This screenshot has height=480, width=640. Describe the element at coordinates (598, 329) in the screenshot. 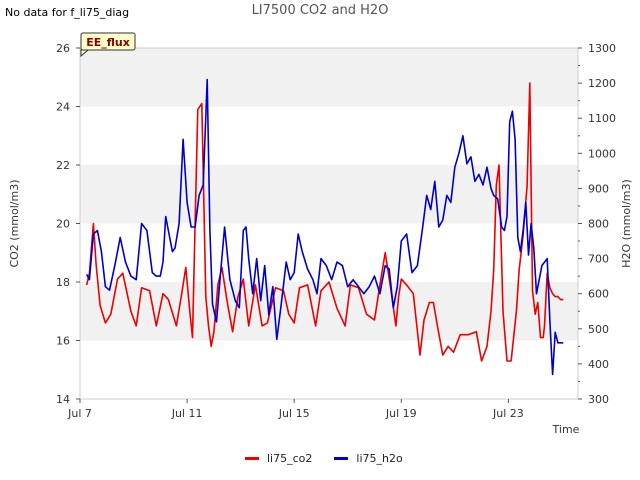

I see `y-right-tick-label: 500` at that location.